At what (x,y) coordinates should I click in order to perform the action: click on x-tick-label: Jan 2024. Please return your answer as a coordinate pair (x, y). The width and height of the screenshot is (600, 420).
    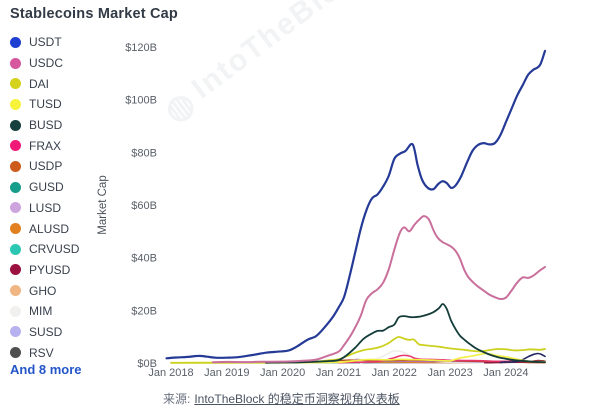
    Looking at the image, I should click on (505, 373).